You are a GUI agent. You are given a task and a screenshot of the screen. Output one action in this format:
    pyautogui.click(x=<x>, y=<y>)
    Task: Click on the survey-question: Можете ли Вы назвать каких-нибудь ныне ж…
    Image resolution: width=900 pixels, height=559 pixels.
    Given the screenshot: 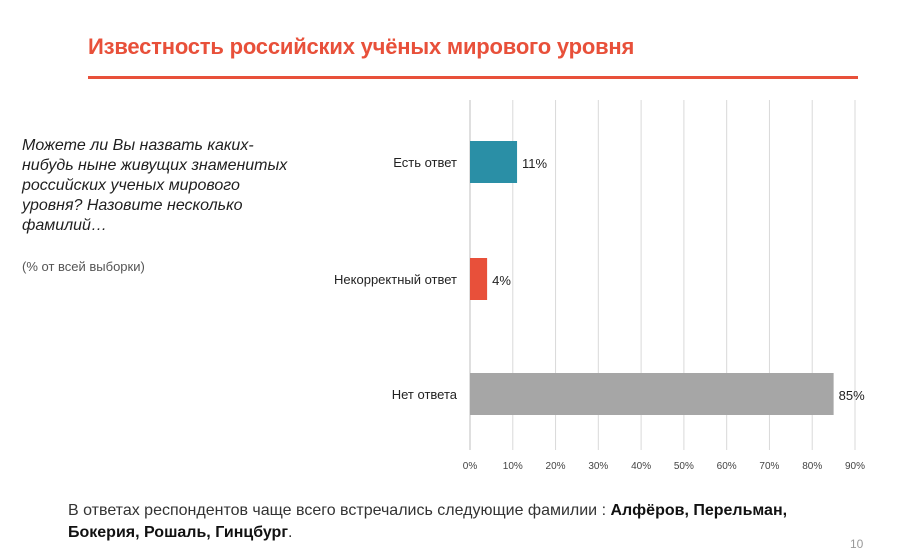 What is the action you would take?
    pyautogui.click(x=155, y=185)
    